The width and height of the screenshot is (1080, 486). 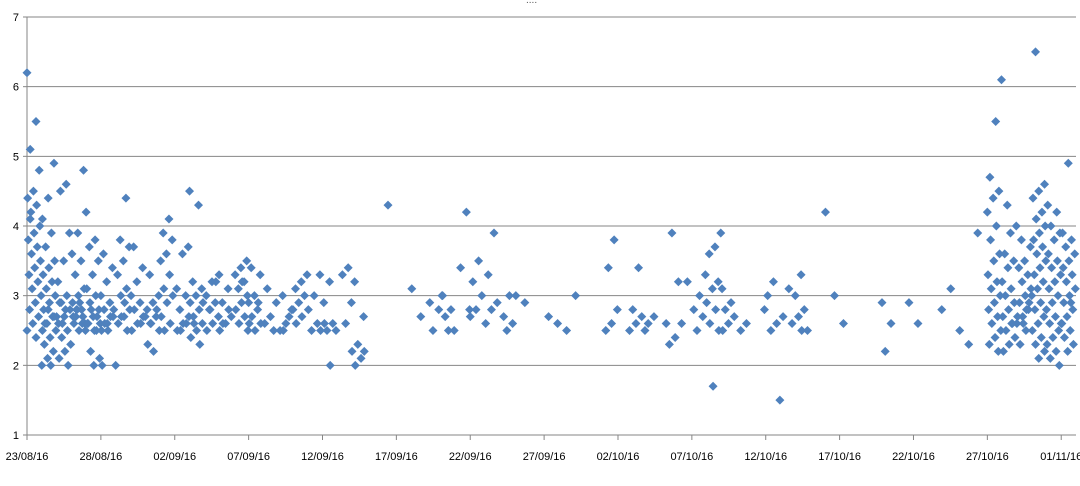 What do you see at coordinates (1060, 457) in the screenshot?
I see `x-tick-label: 01/11/16` at bounding box center [1060, 457].